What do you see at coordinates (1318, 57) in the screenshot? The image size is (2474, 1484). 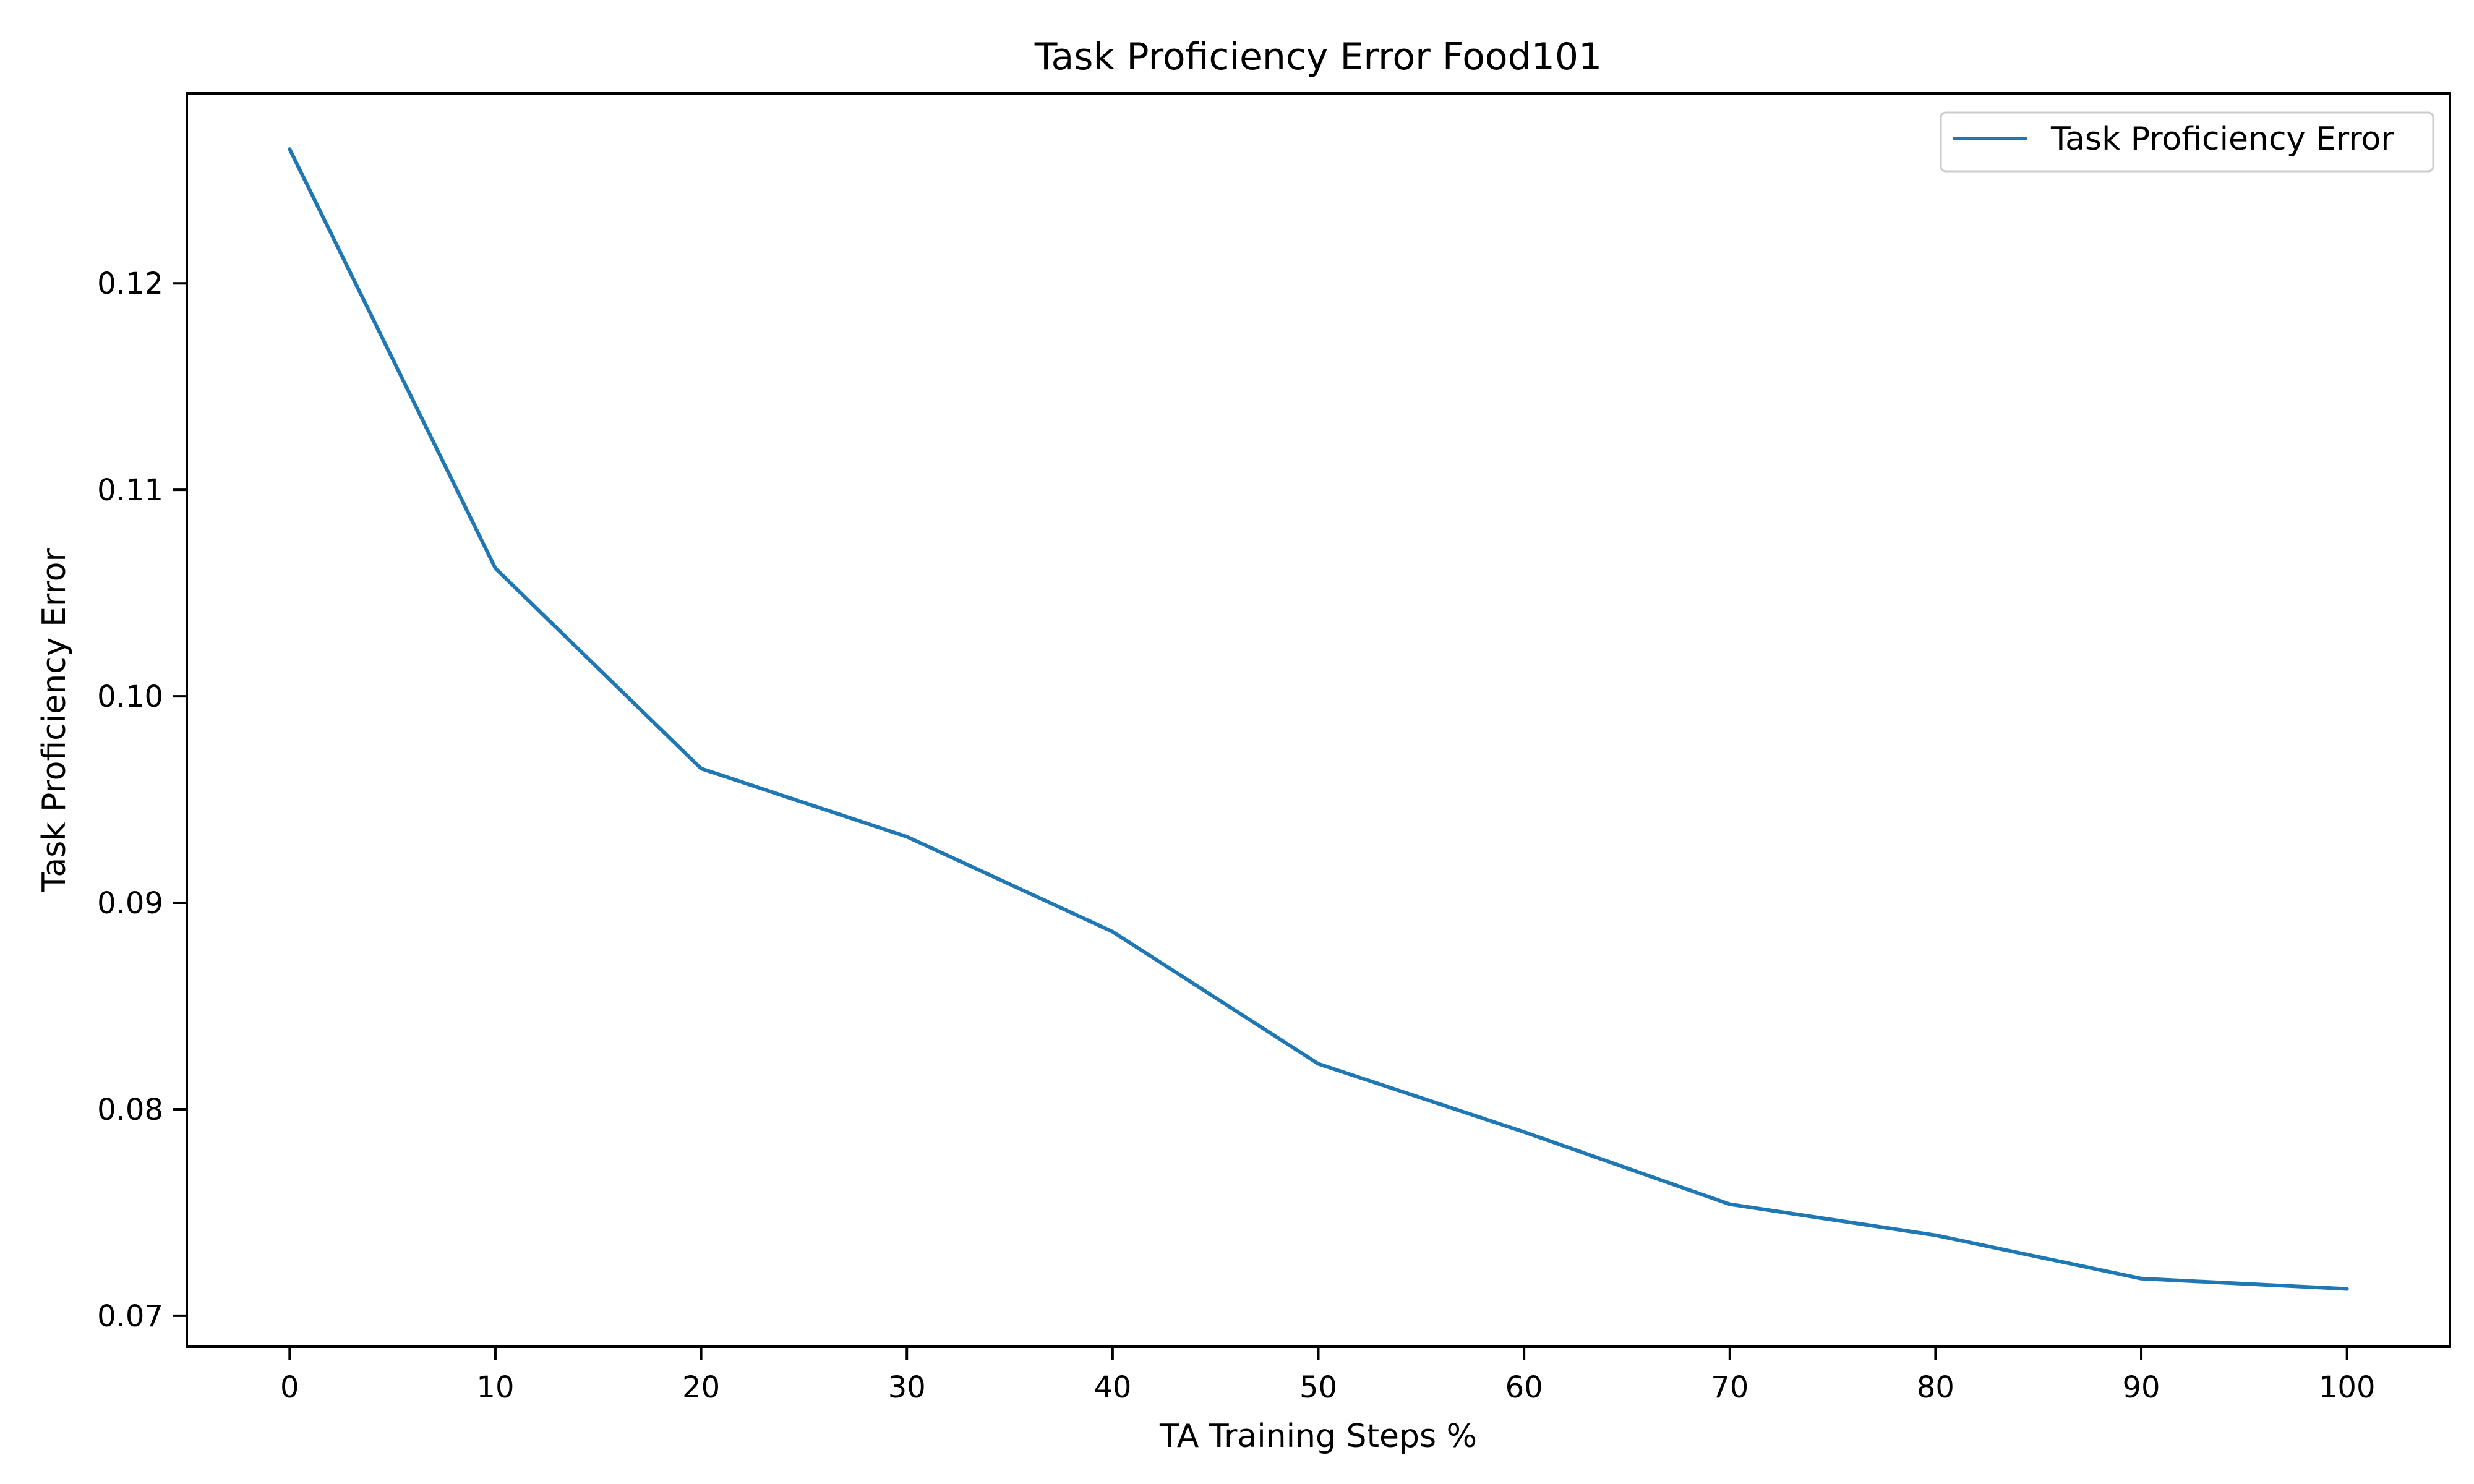 I see `chart-title: Task Proficiency Error Food101` at bounding box center [1318, 57].